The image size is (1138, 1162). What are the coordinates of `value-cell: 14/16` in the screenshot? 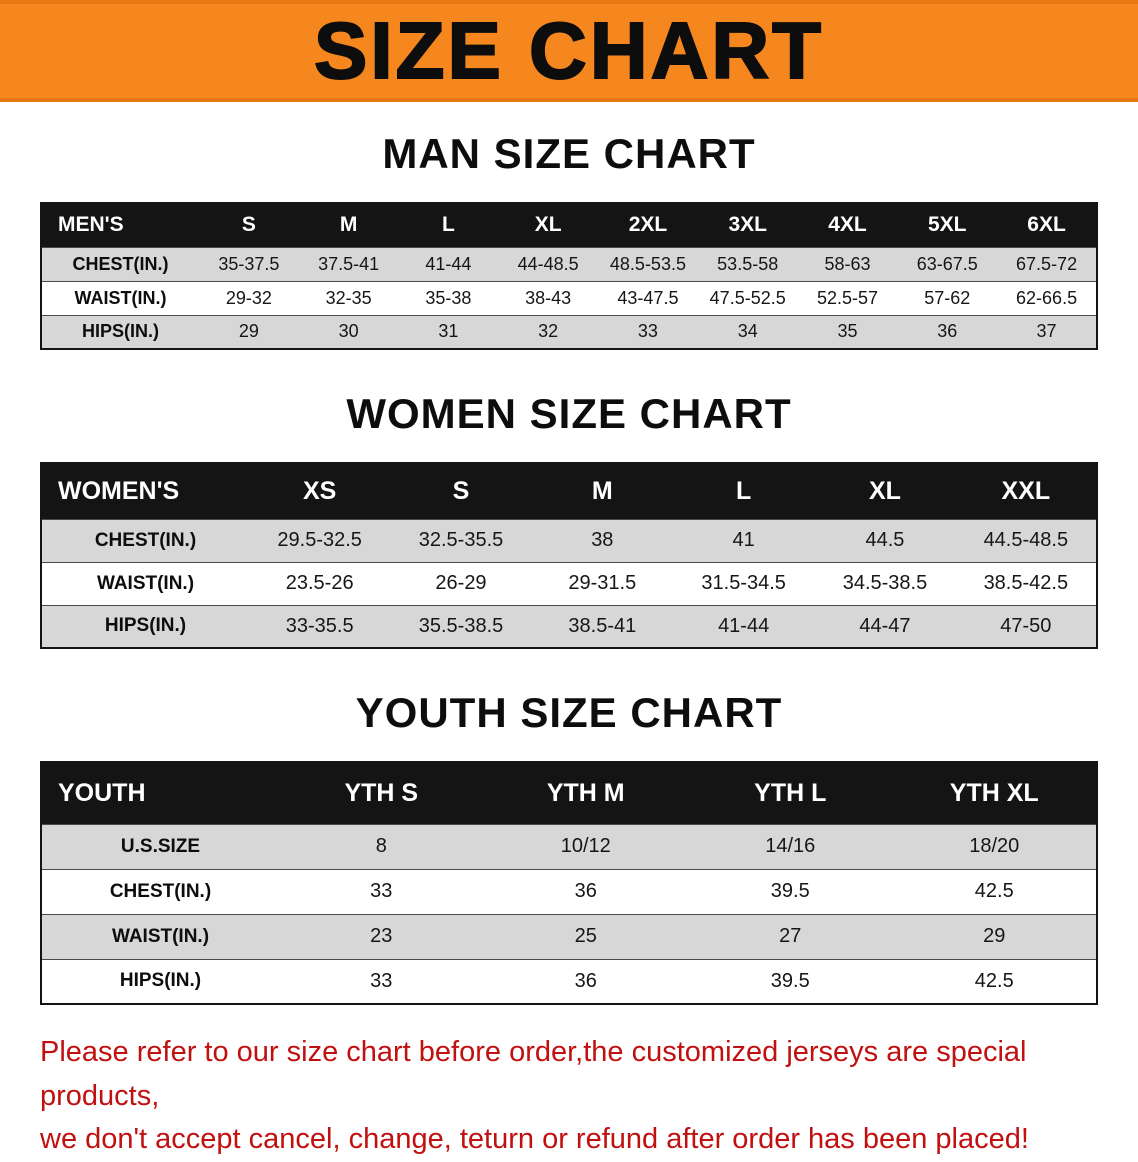 It's located at (790, 846).